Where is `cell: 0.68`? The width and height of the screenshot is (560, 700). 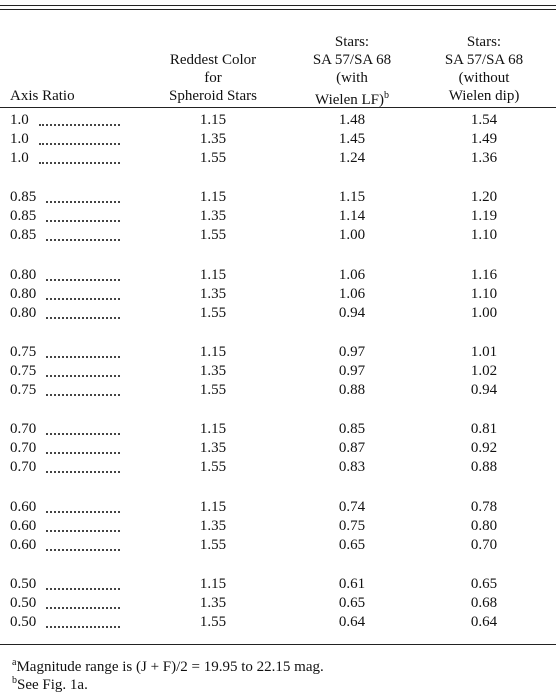
cell: 0.68 is located at coordinates (484, 602).